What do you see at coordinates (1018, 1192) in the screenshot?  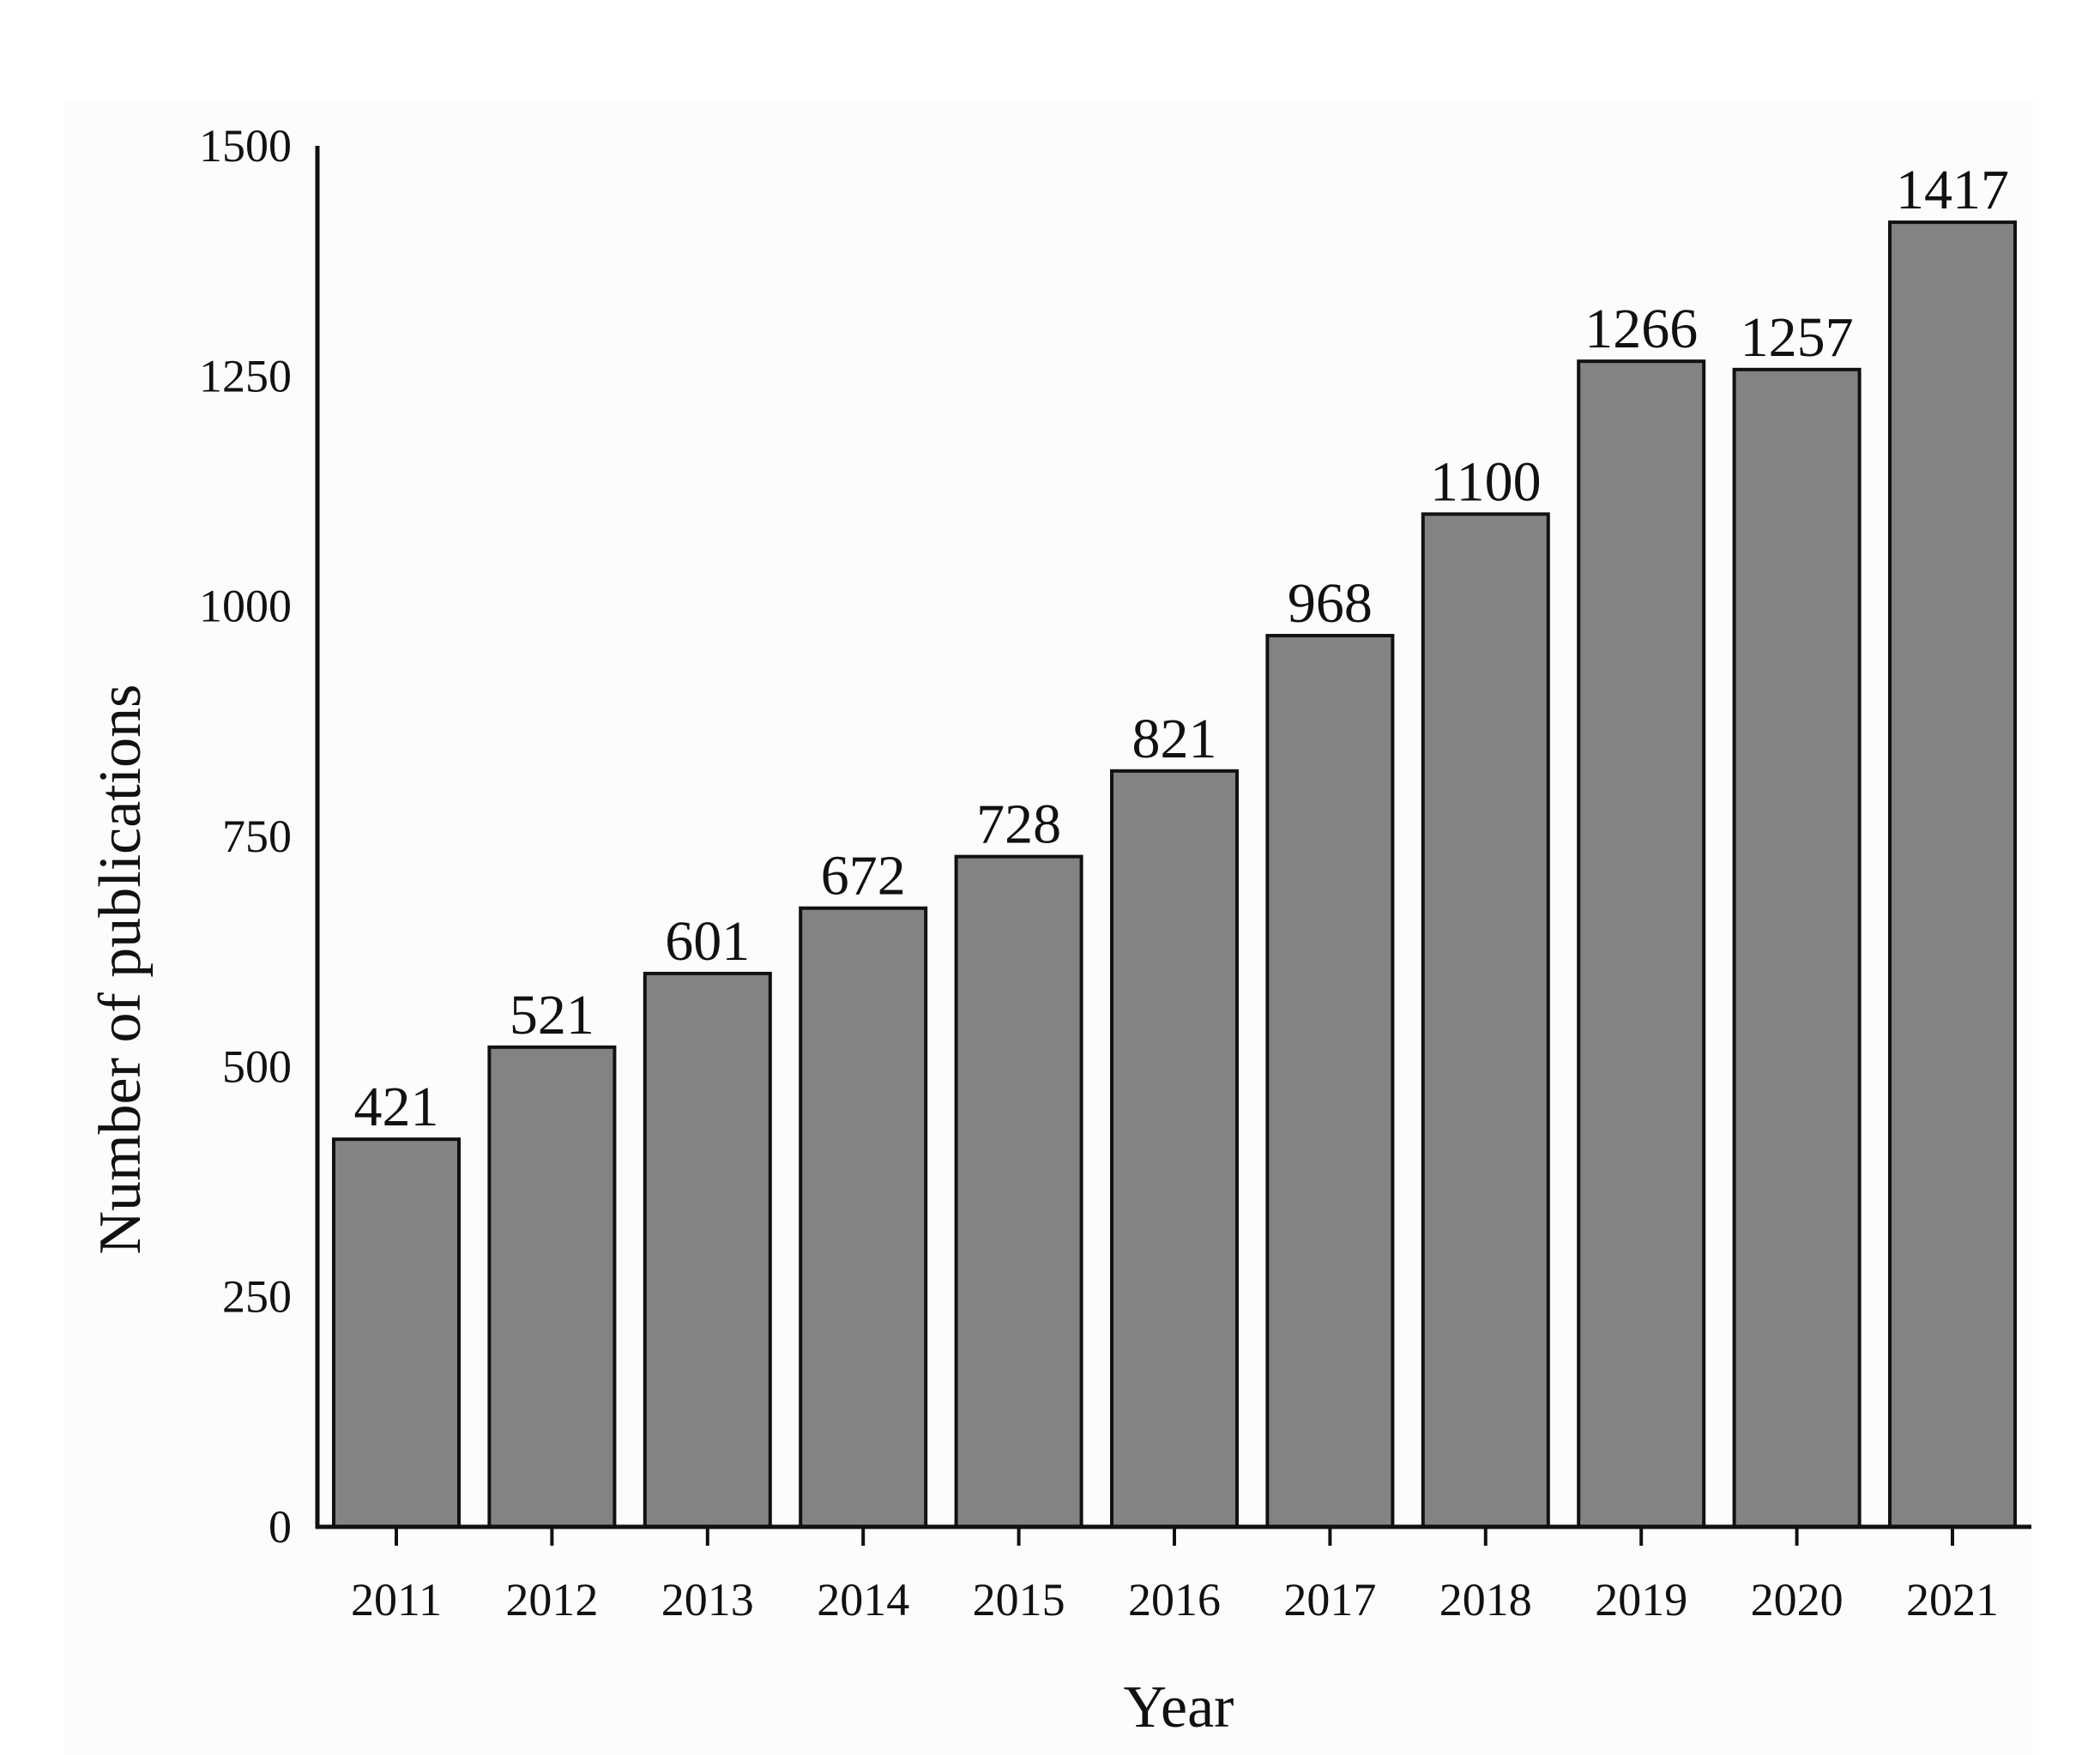 I see `bar-2015` at bounding box center [1018, 1192].